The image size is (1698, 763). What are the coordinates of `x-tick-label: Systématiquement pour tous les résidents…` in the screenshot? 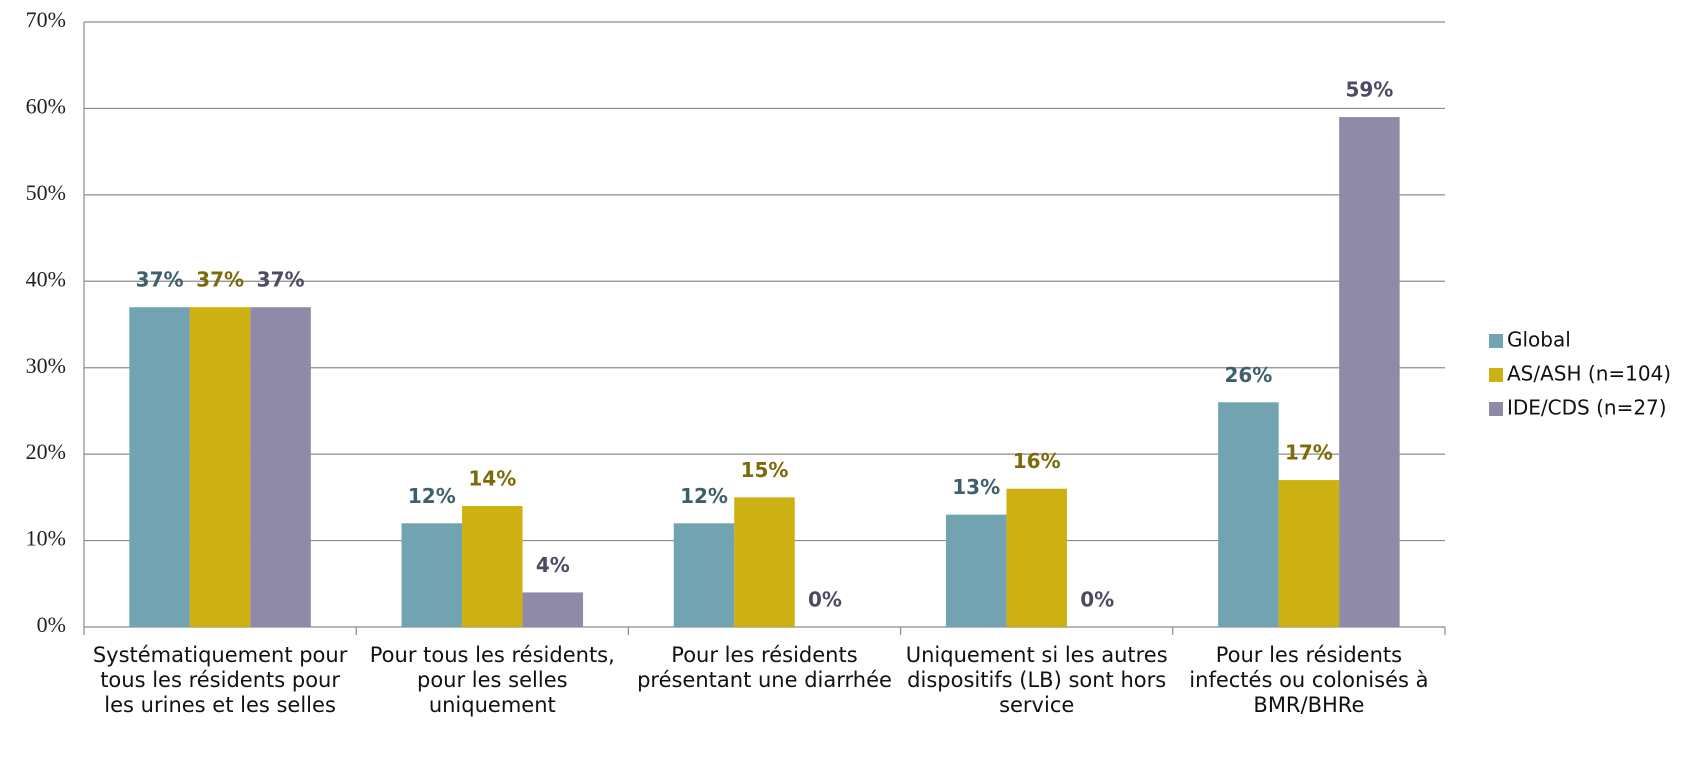 It's located at (220, 680).